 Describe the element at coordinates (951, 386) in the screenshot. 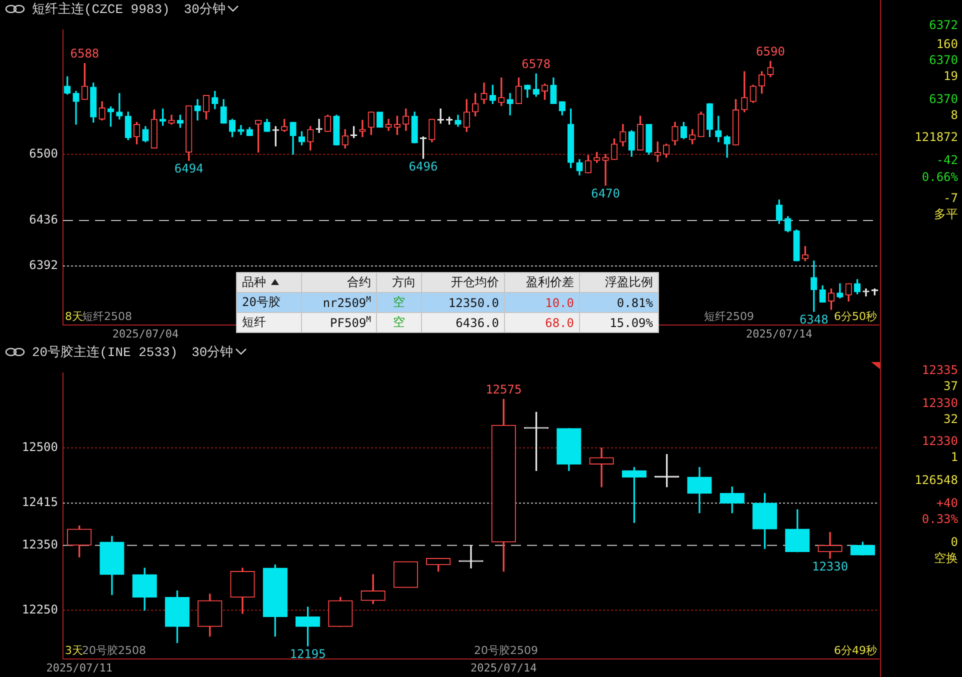

I see `text: 37` at that location.